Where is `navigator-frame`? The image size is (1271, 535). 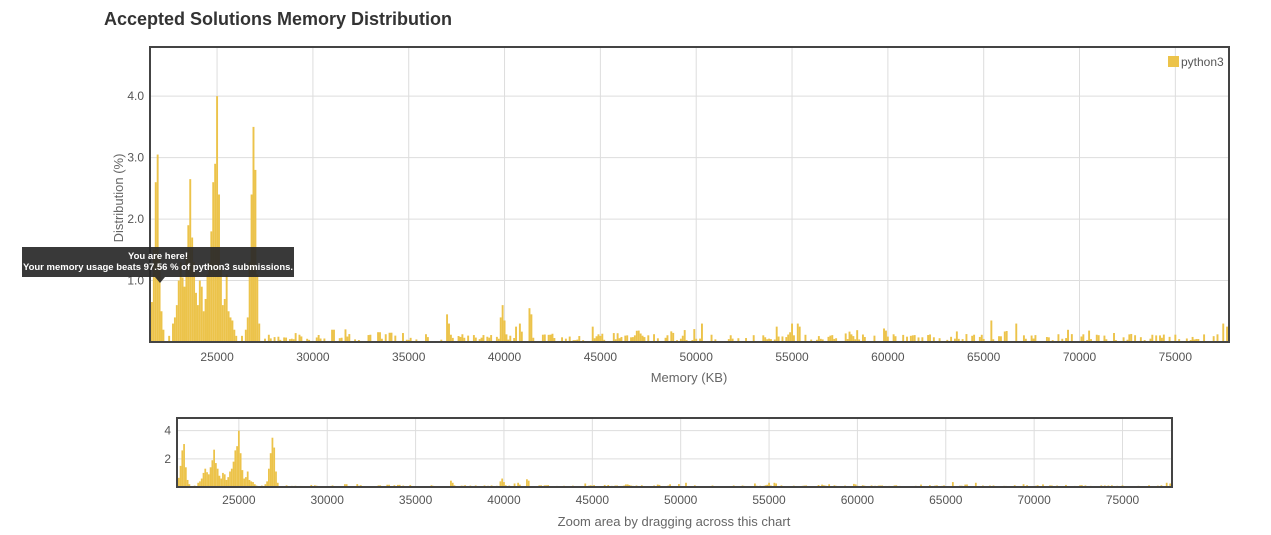
navigator-frame is located at coordinates (674, 452).